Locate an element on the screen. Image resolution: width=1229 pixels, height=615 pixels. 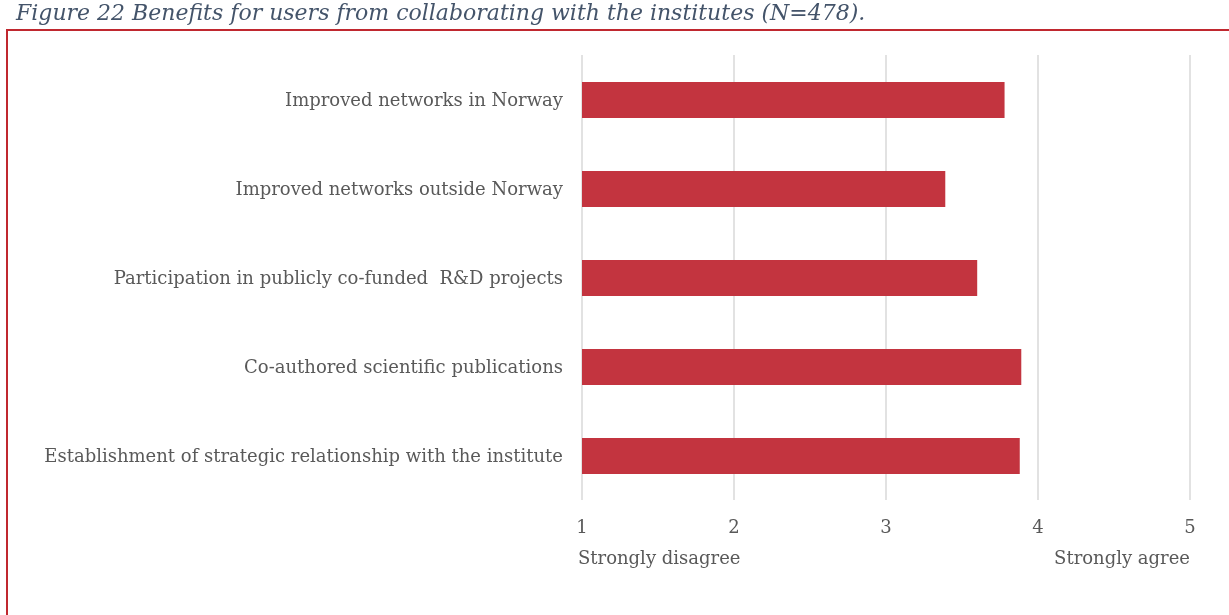
x-tick-label: 2 is located at coordinates (734, 526).